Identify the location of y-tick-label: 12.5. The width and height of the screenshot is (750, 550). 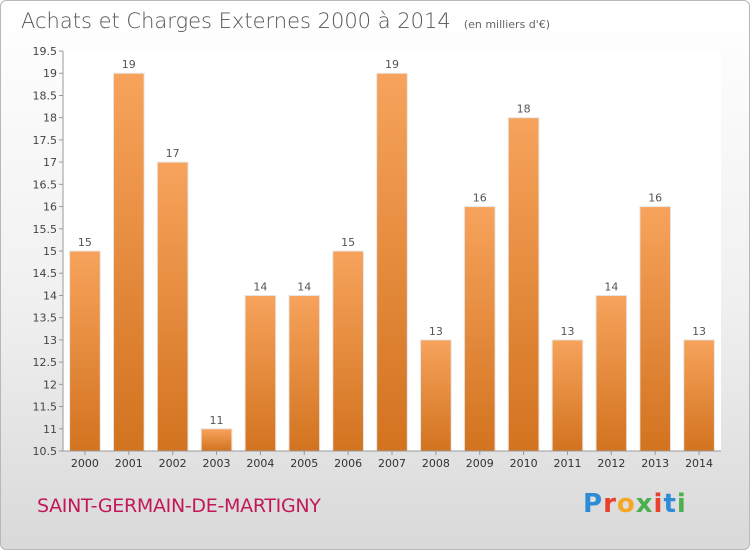
(45, 362).